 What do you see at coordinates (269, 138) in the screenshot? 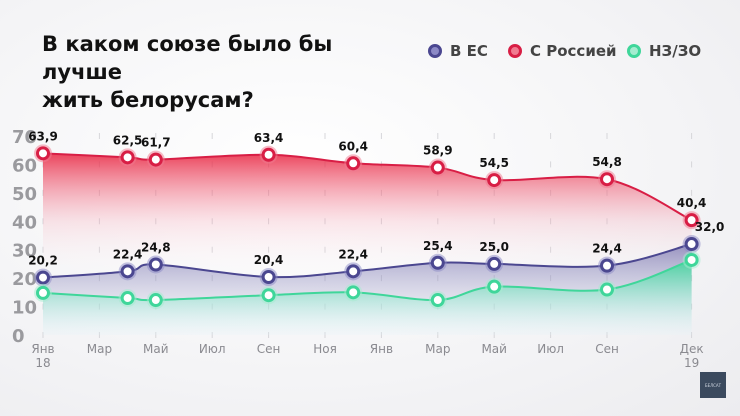
I see `data-label-russia: 63,4` at bounding box center [269, 138].